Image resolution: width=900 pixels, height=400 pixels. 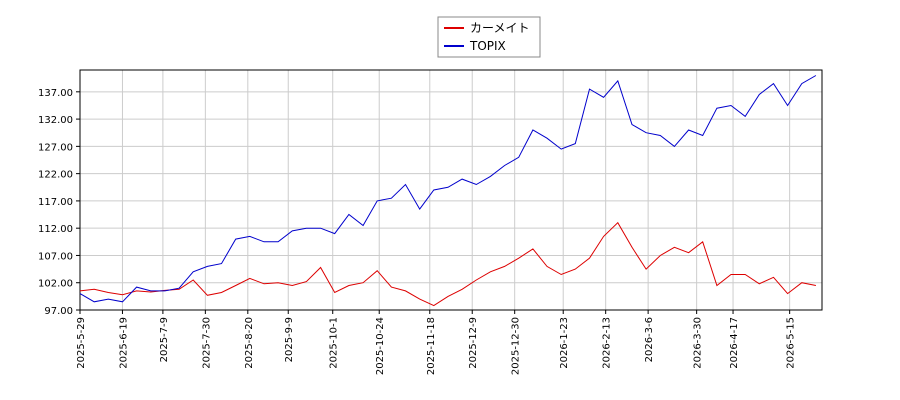 I want to click on y-tick-label: 107.00, so click(x=55, y=256).